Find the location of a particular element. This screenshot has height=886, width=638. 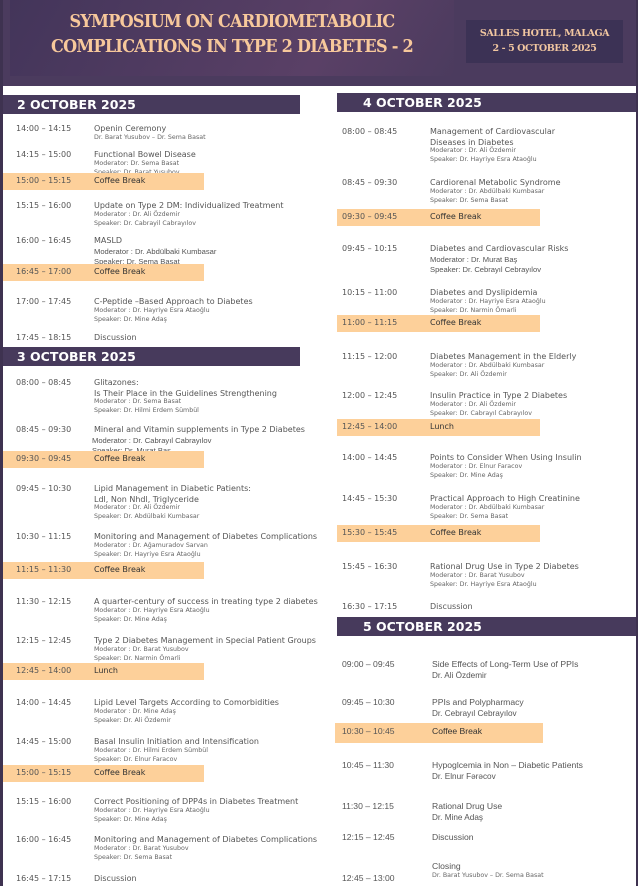

session-time: 15:45 – 16:30 is located at coordinates (370, 566).